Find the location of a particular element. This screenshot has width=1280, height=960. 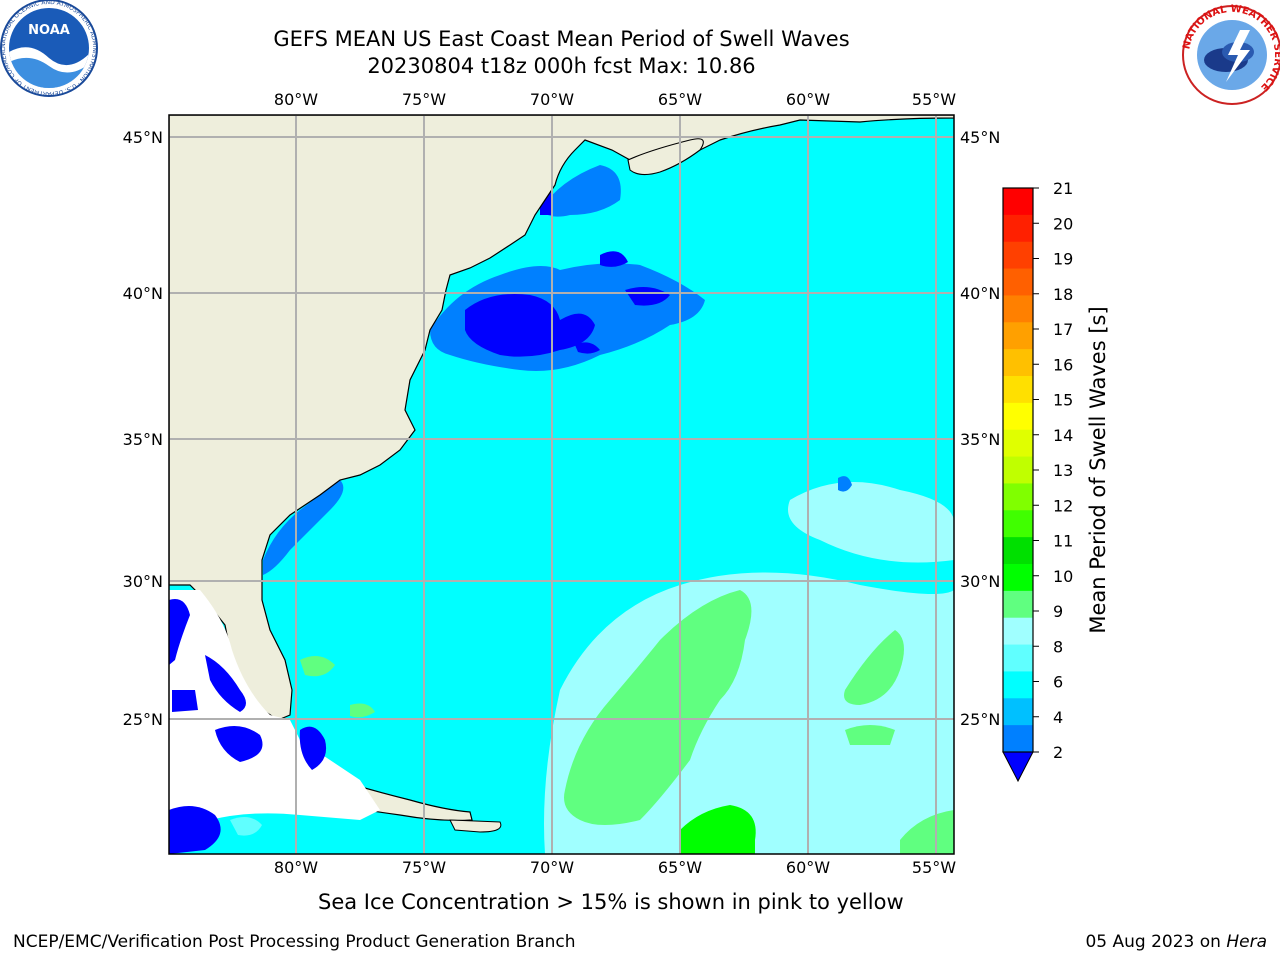

date-text: 05 Aug 2023 on Hera is located at coordinates (1133, 942).